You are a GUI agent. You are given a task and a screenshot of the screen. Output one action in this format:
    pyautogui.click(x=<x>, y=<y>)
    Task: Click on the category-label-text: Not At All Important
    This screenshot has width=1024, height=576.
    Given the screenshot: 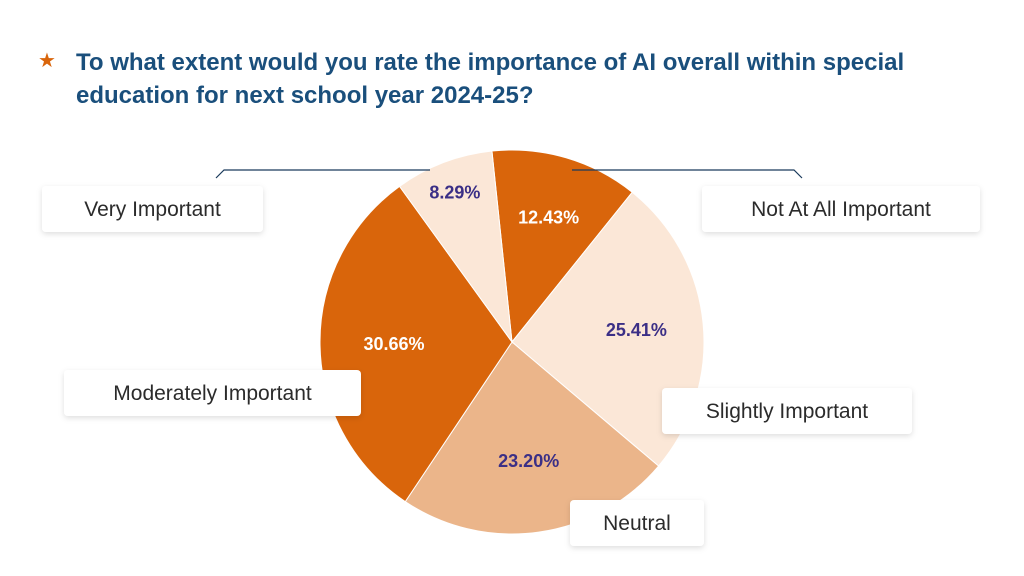 What is the action you would take?
    pyautogui.click(x=841, y=209)
    